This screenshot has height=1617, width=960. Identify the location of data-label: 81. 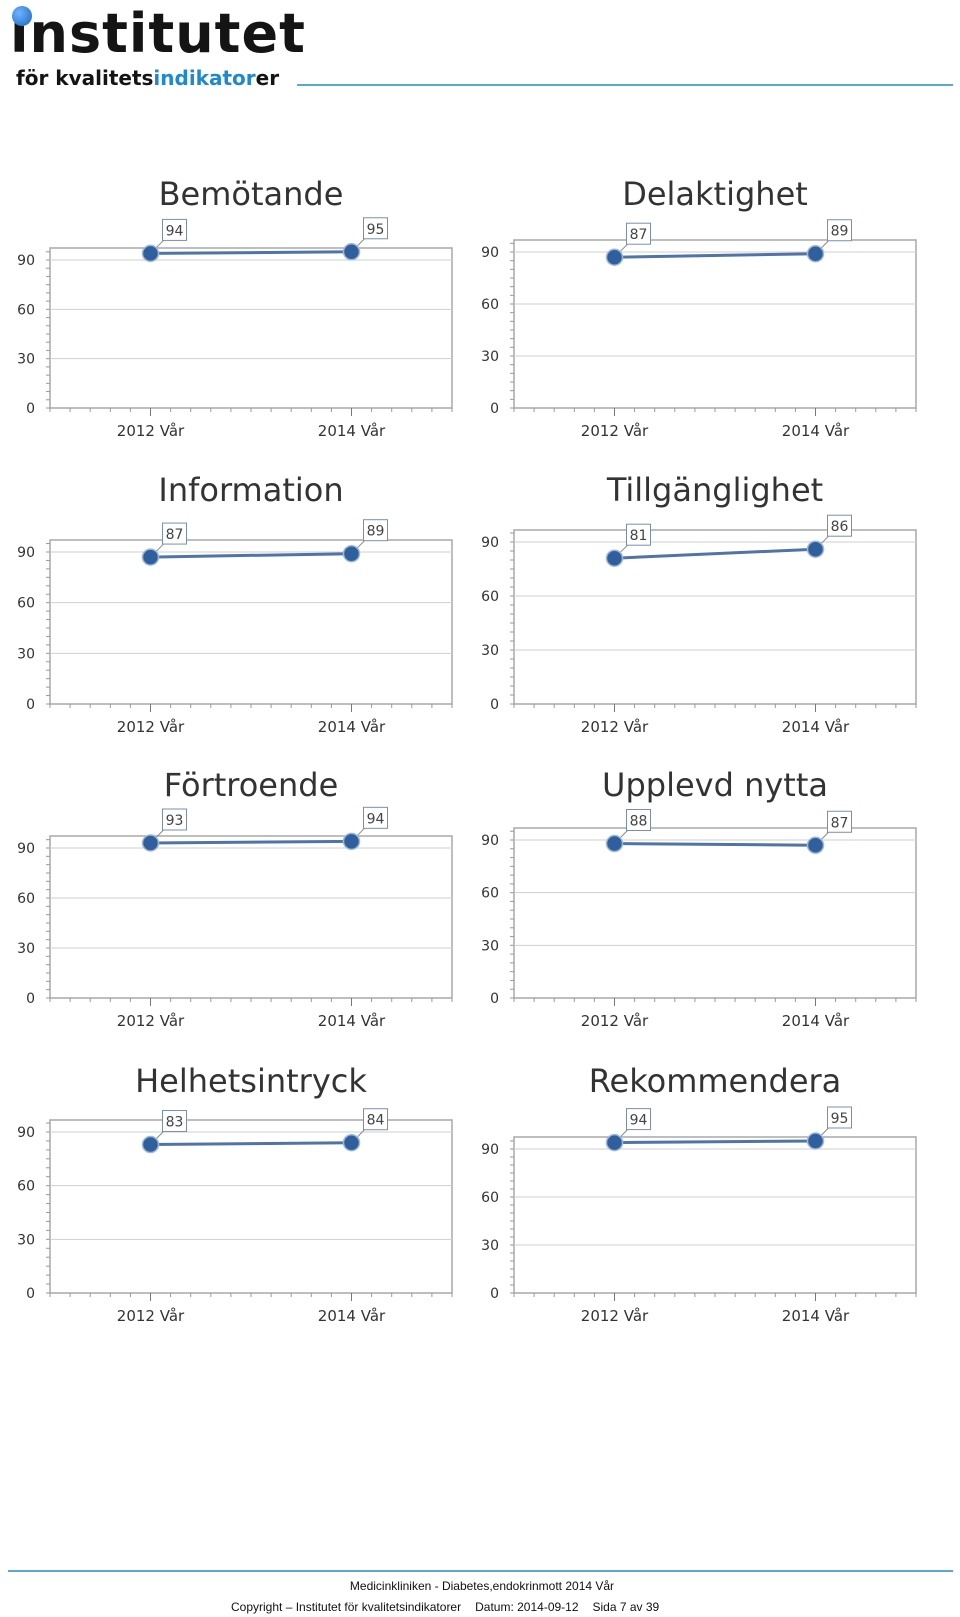
(639, 536).